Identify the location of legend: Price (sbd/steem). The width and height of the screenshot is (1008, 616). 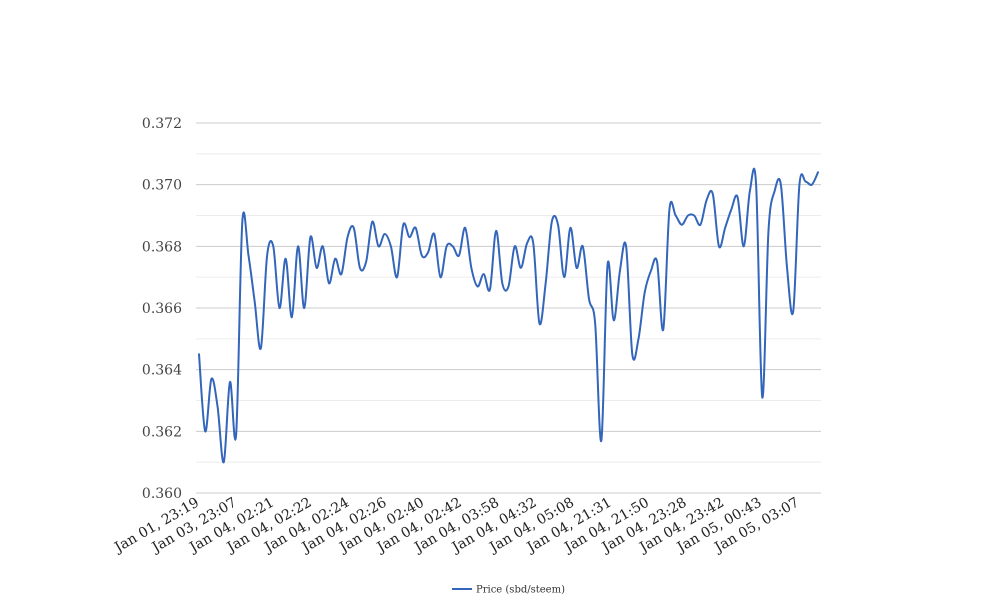
(508, 590).